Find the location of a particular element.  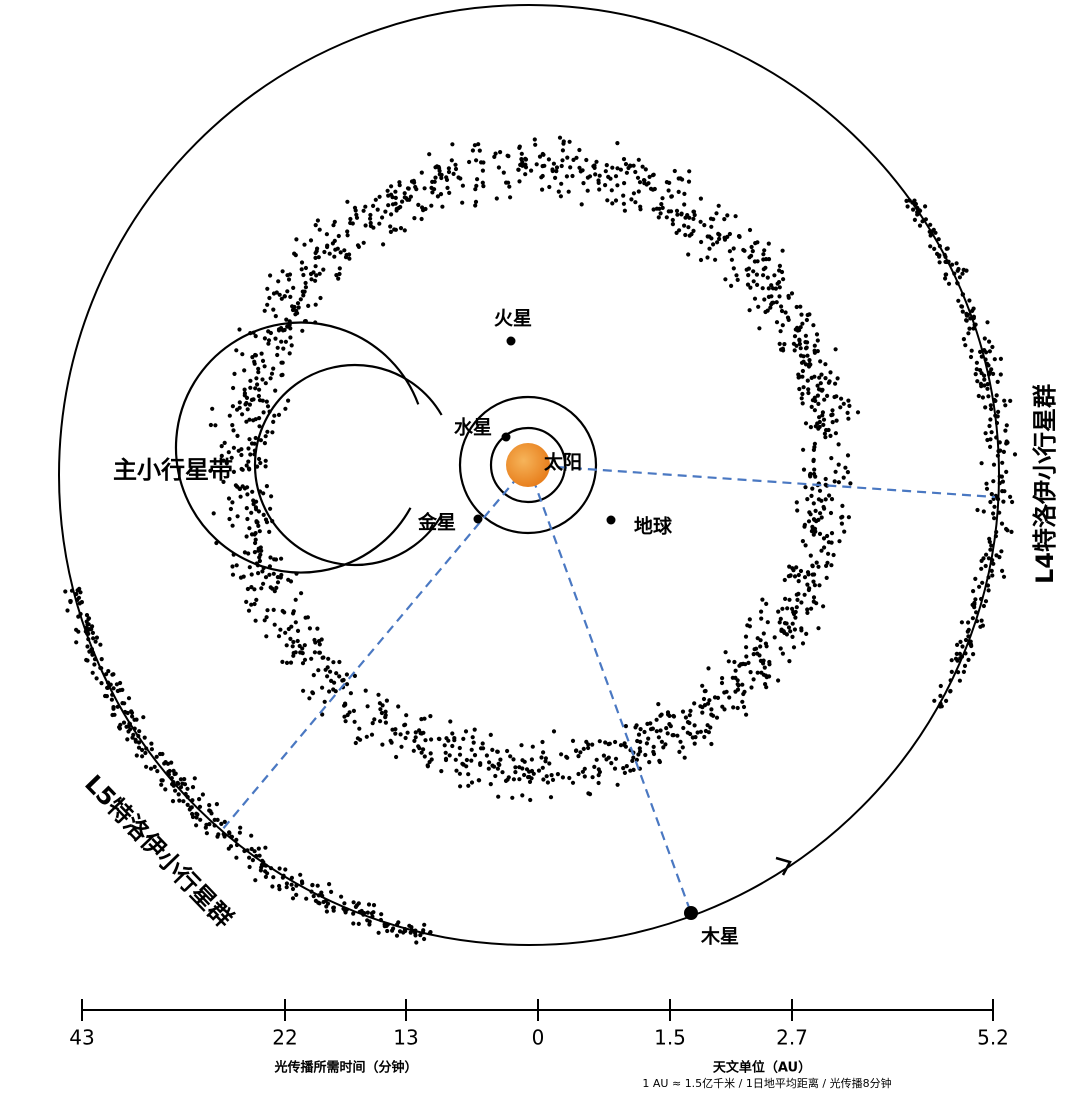

scale-tick-label: 2.7 is located at coordinates (792, 1038).